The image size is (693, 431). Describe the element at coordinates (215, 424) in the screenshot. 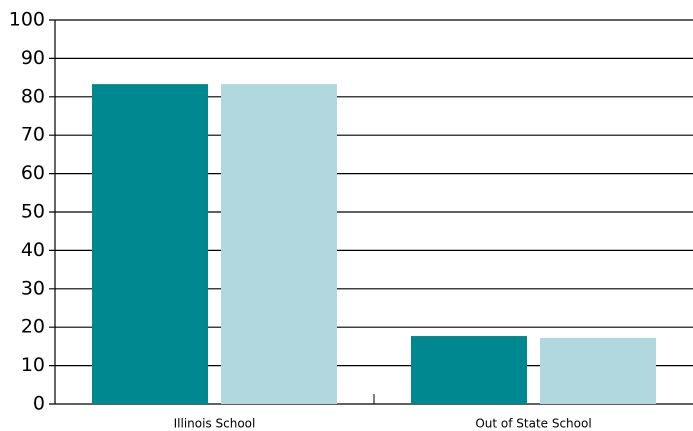

I see `x-tick-label: Illinois School` at that location.